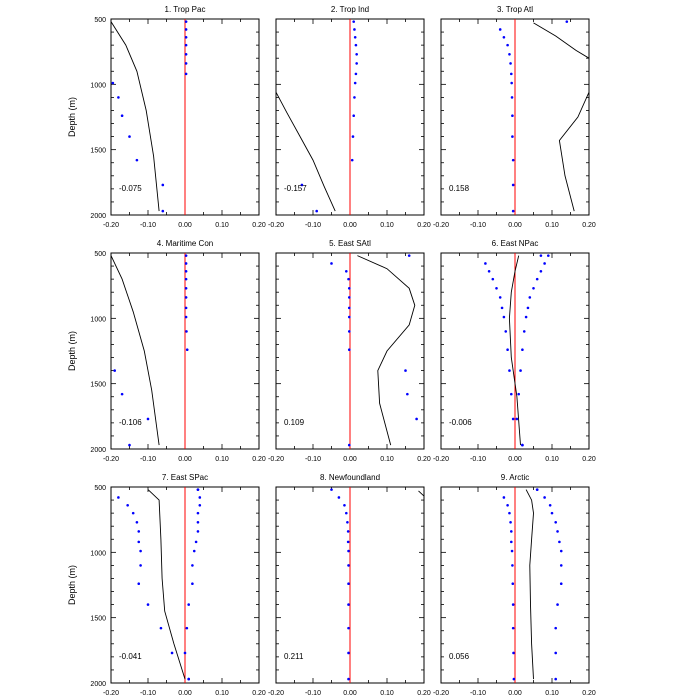  What do you see at coordinates (349, 351) in the screenshot?
I see `panel-5: 5. East SAtl -0.20 -0.10 0.00 0.10 0.20 0.109` at bounding box center [349, 351].